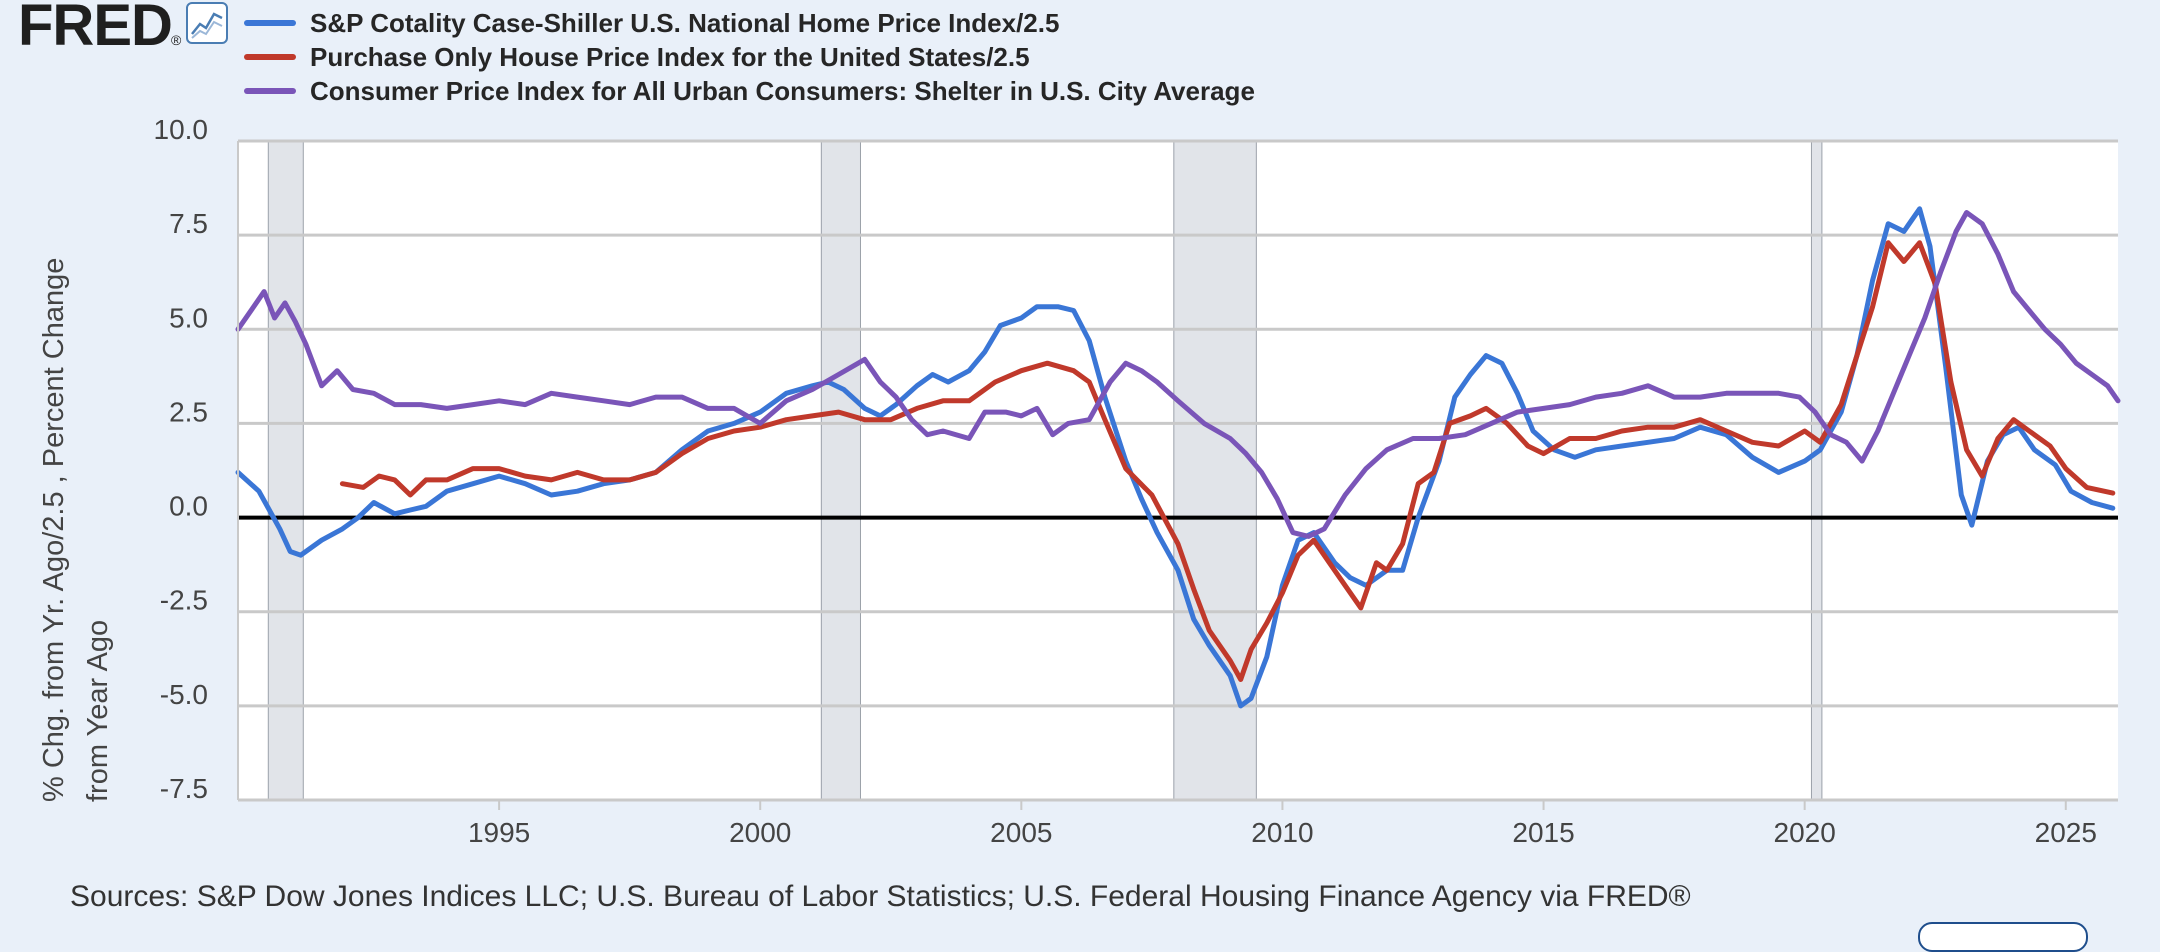  Describe the element at coordinates (184, 694) in the screenshot. I see `y-tick-label: -5.0` at that location.